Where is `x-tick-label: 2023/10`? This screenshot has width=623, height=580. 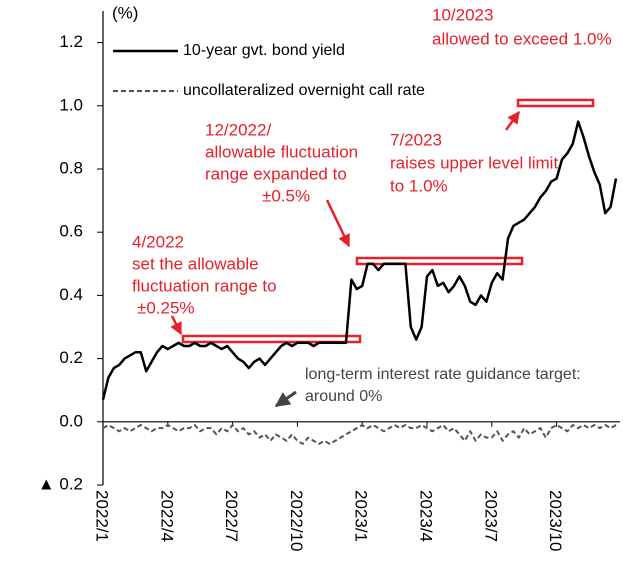
x-tick-label: 2023/10 is located at coordinates (555, 520).